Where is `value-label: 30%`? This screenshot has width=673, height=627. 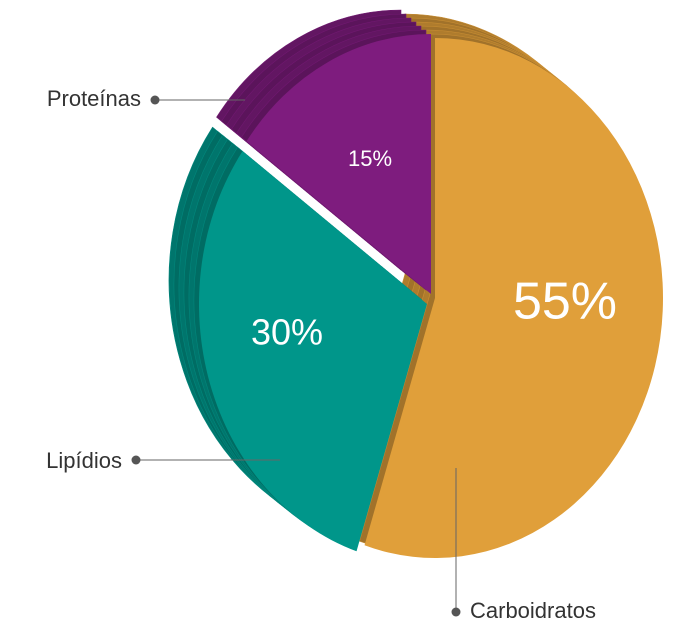 value-label: 30% is located at coordinates (287, 332).